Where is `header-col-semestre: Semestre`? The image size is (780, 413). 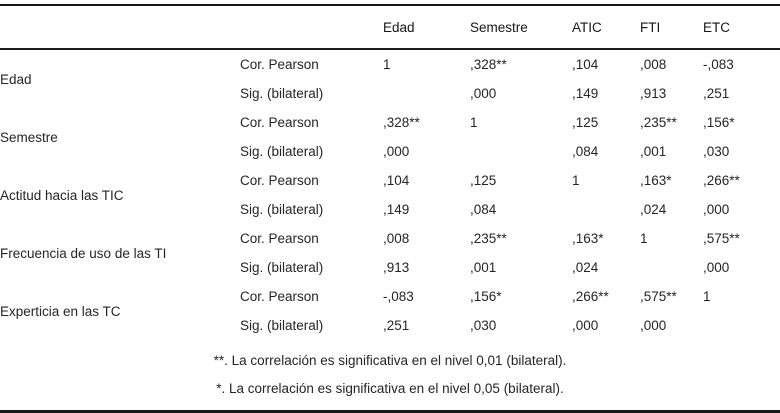 header-col-semestre: Semestre is located at coordinates (521, 27).